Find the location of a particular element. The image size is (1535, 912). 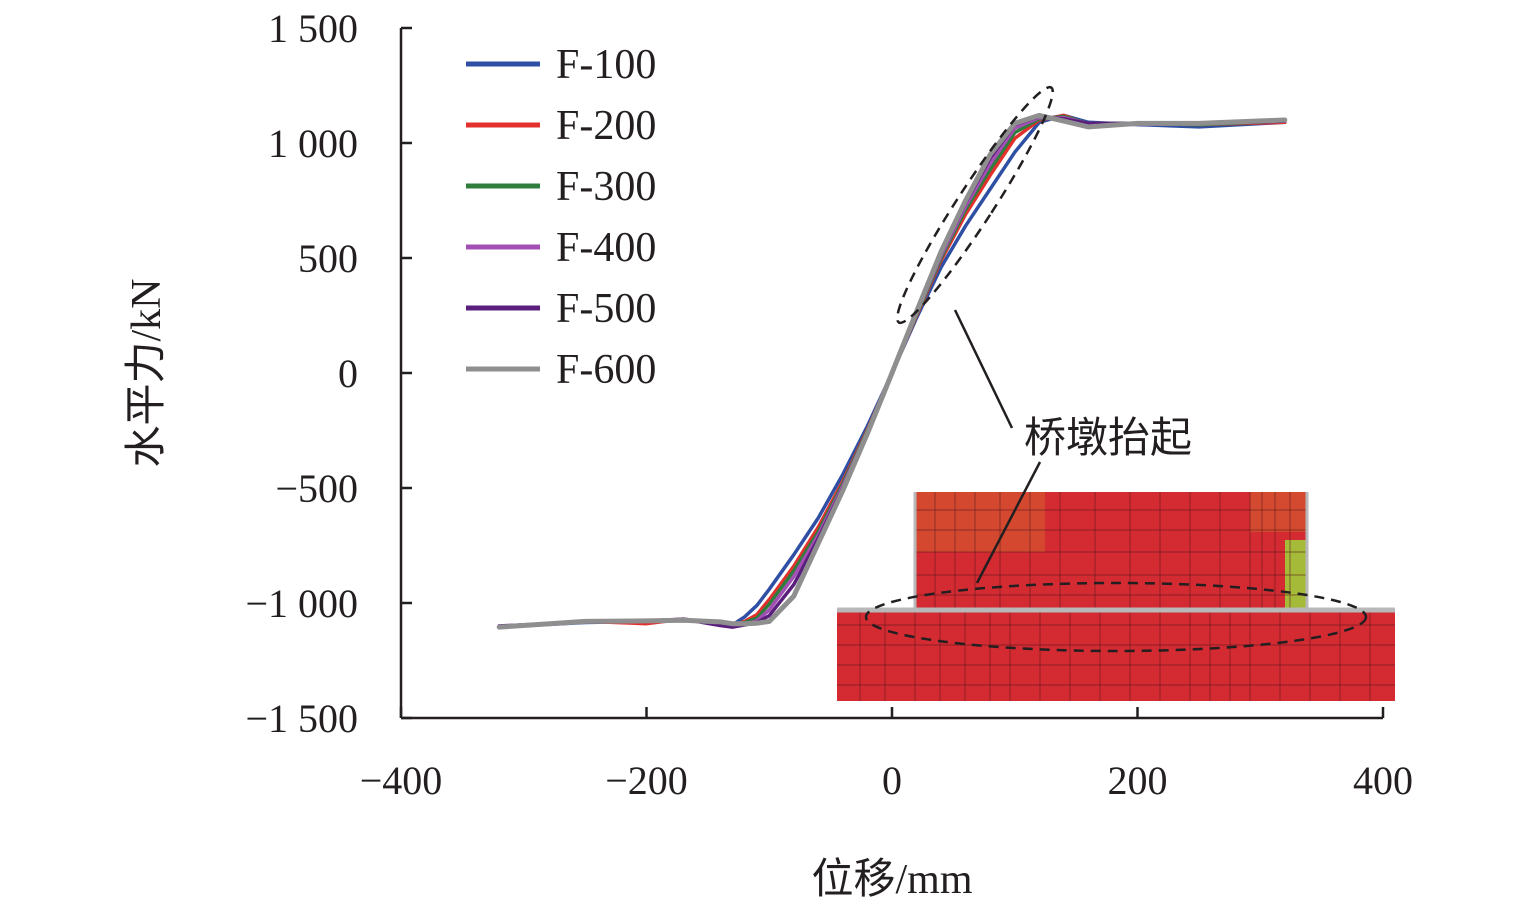

x-tick-label: −400 is located at coordinates (401, 780).